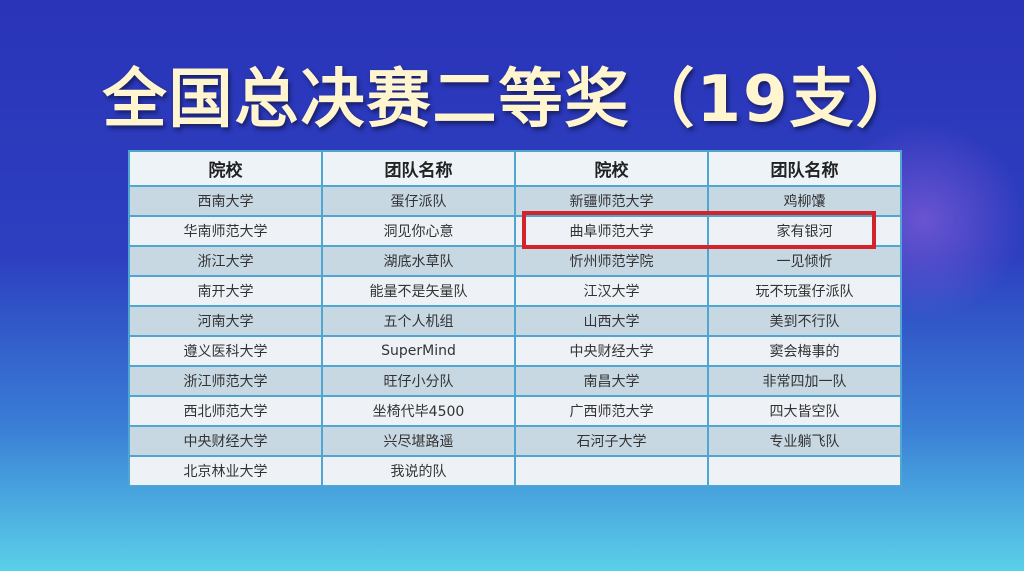 This screenshot has height=571, width=1024. I want to click on team-cell: 五个人机组, so click(418, 321).